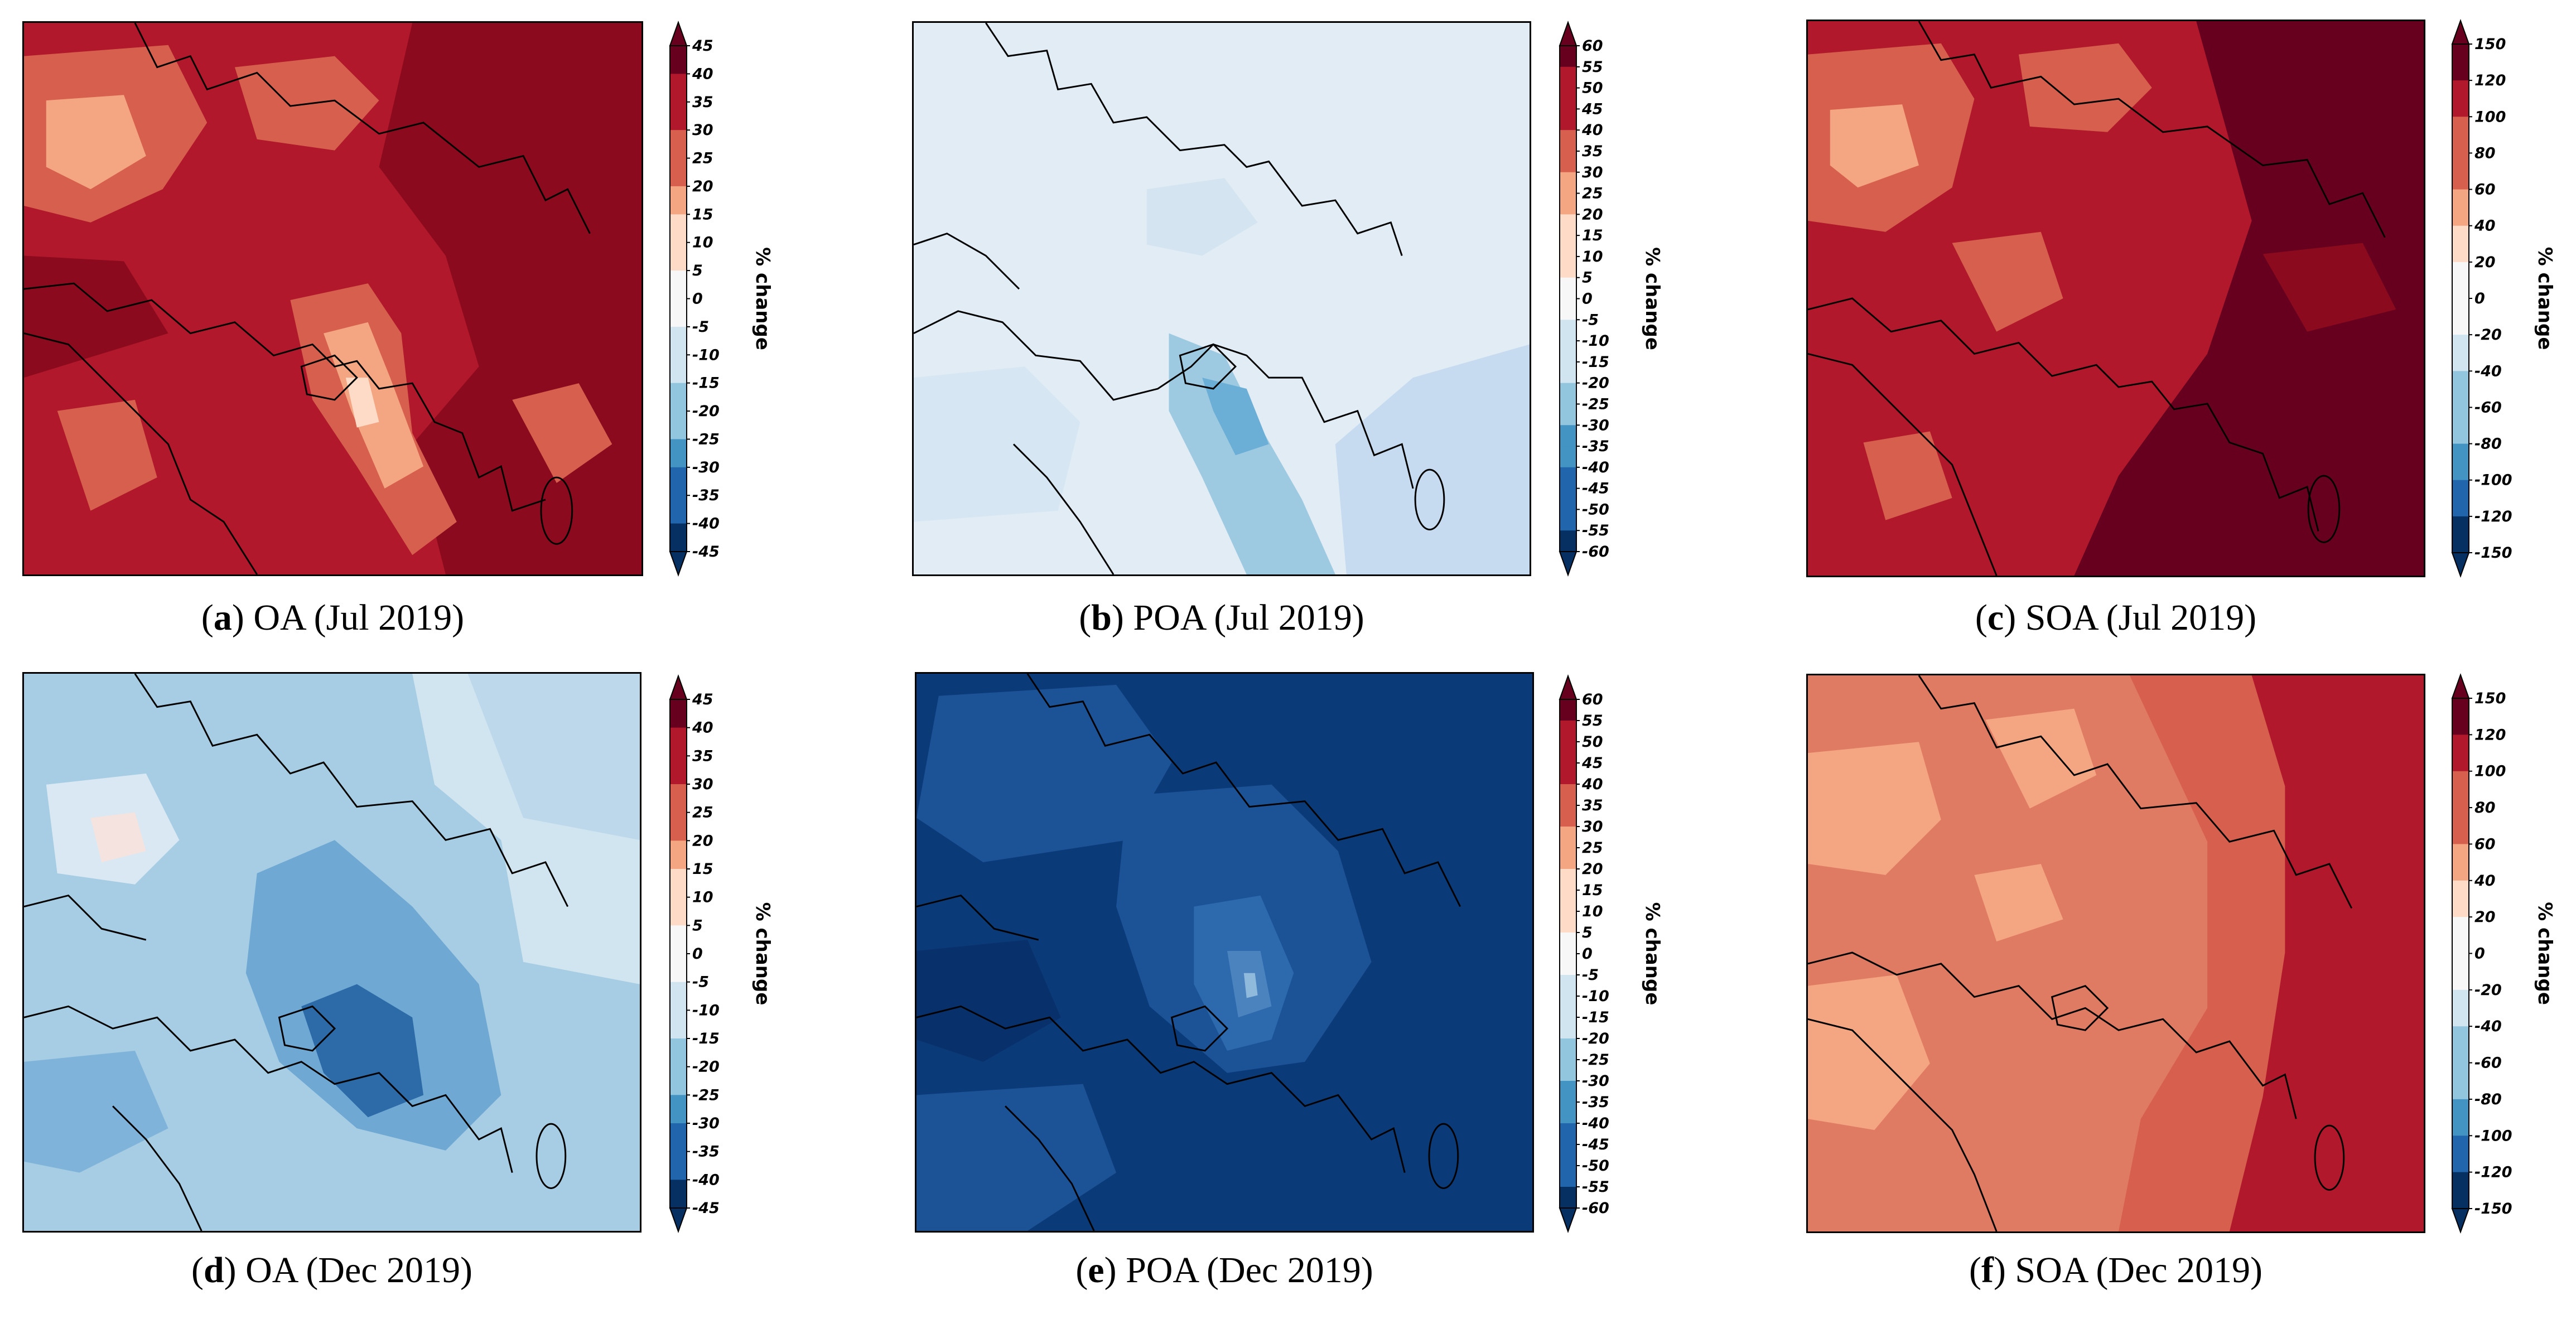 The height and width of the screenshot is (1319, 2576). What do you see at coordinates (2493, 553) in the screenshot?
I see `colorbar-tick-label: -150` at bounding box center [2493, 553].